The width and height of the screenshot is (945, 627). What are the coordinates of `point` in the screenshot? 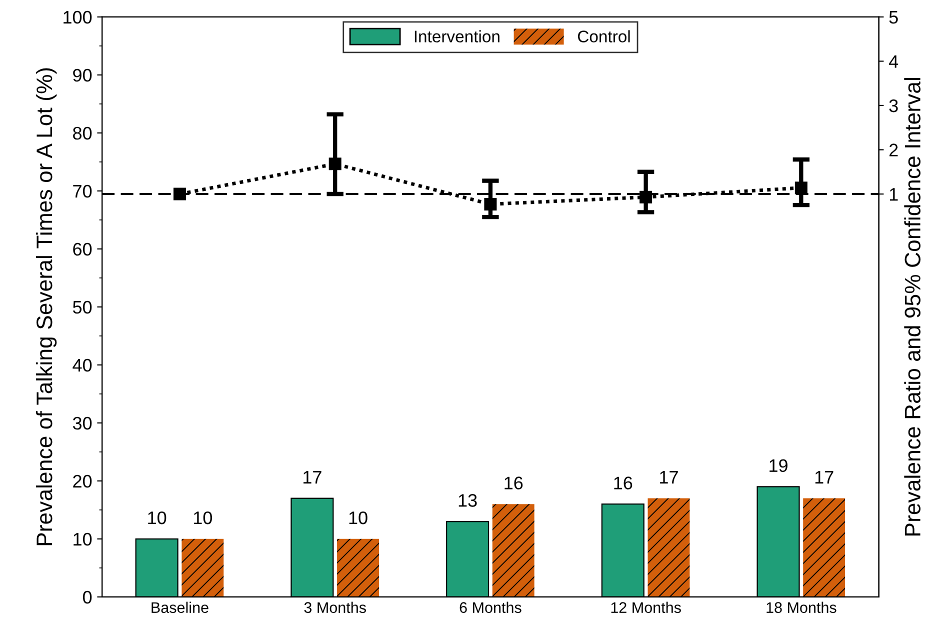 It's located at (179, 194).